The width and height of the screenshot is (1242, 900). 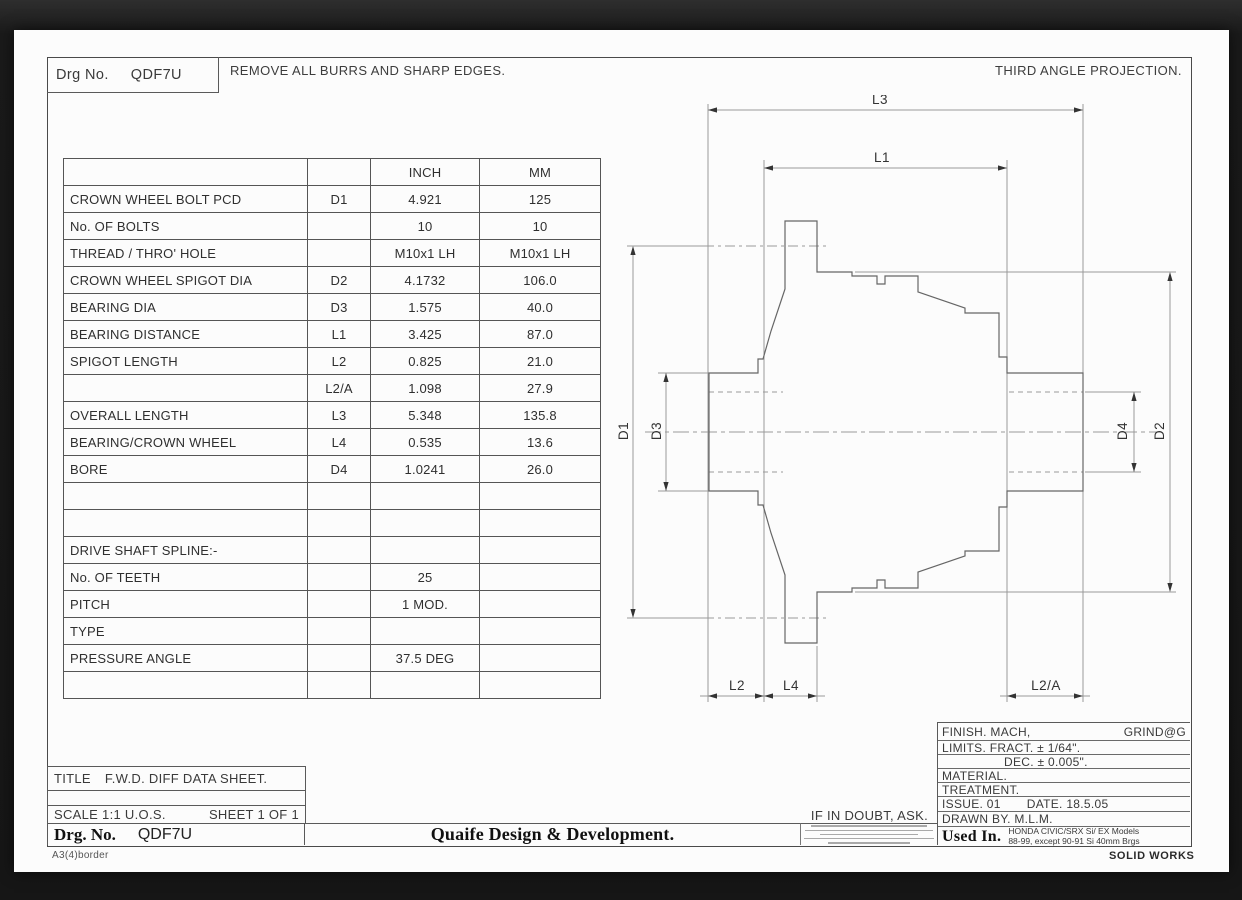 What do you see at coordinates (185, 658) in the screenshot?
I see `table-cell: PRESSURE ANGLE` at bounding box center [185, 658].